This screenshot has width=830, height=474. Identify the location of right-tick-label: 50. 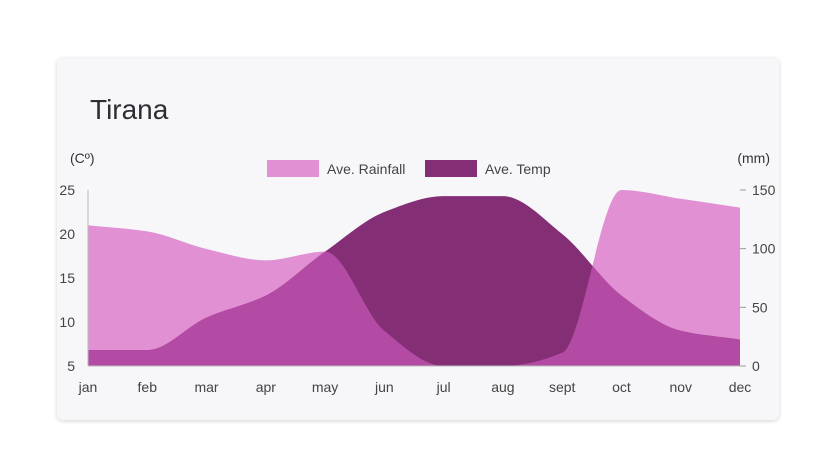
(760, 307).